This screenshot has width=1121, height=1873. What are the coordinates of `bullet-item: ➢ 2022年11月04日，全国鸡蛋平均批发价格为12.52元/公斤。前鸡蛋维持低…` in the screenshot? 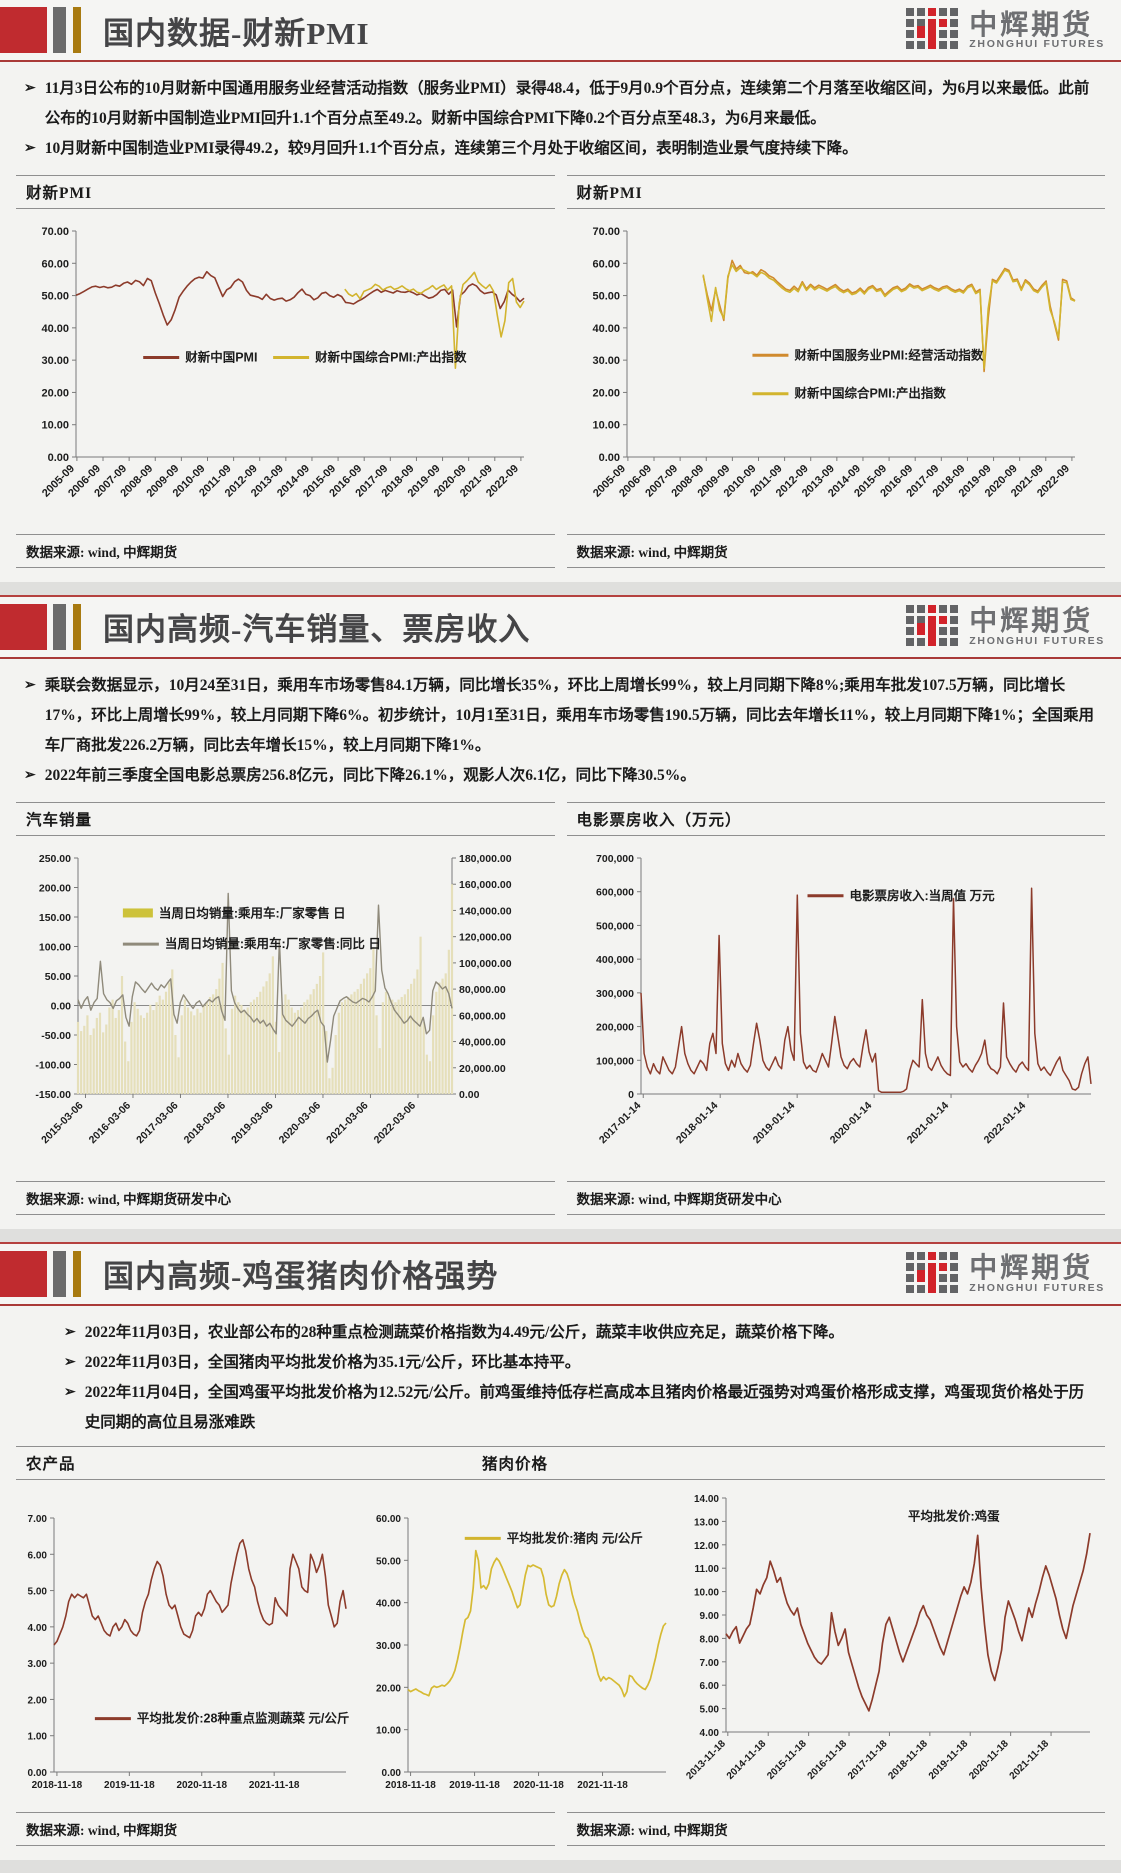 It's located at (581, 1408).